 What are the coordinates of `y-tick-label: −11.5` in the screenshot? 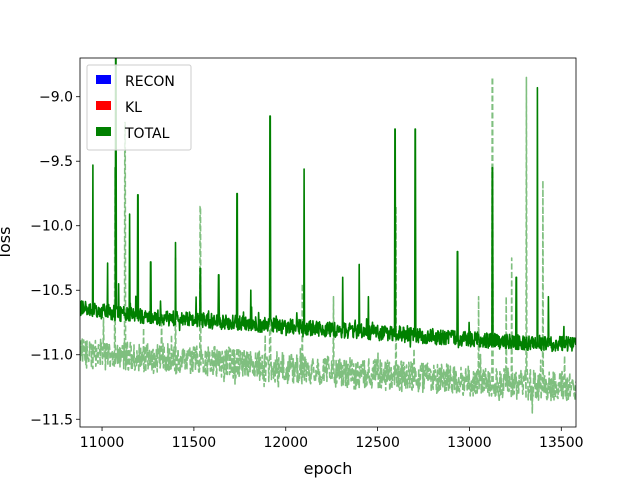 It's located at (51, 420).